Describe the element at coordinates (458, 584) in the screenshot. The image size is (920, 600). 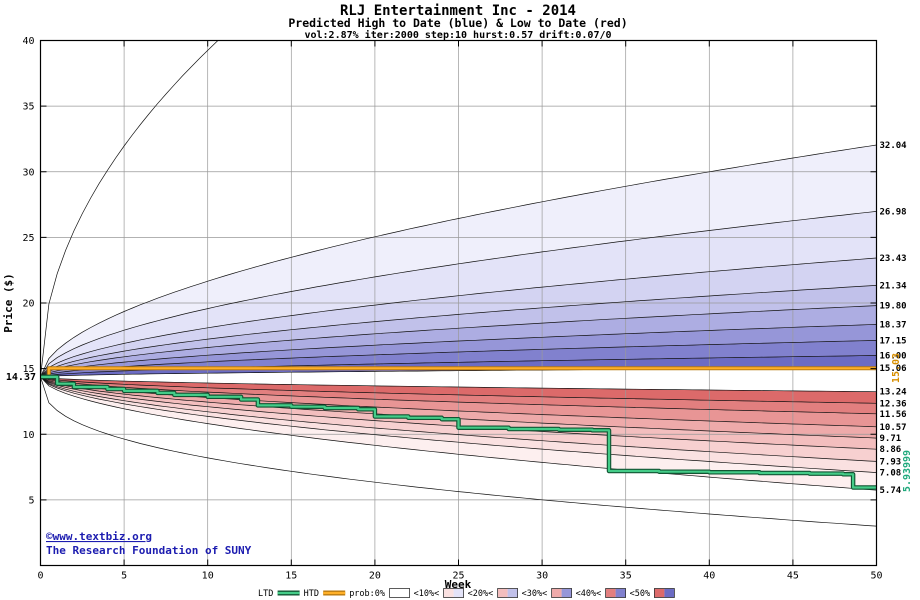
I see `x-axis-label: Week` at that location.